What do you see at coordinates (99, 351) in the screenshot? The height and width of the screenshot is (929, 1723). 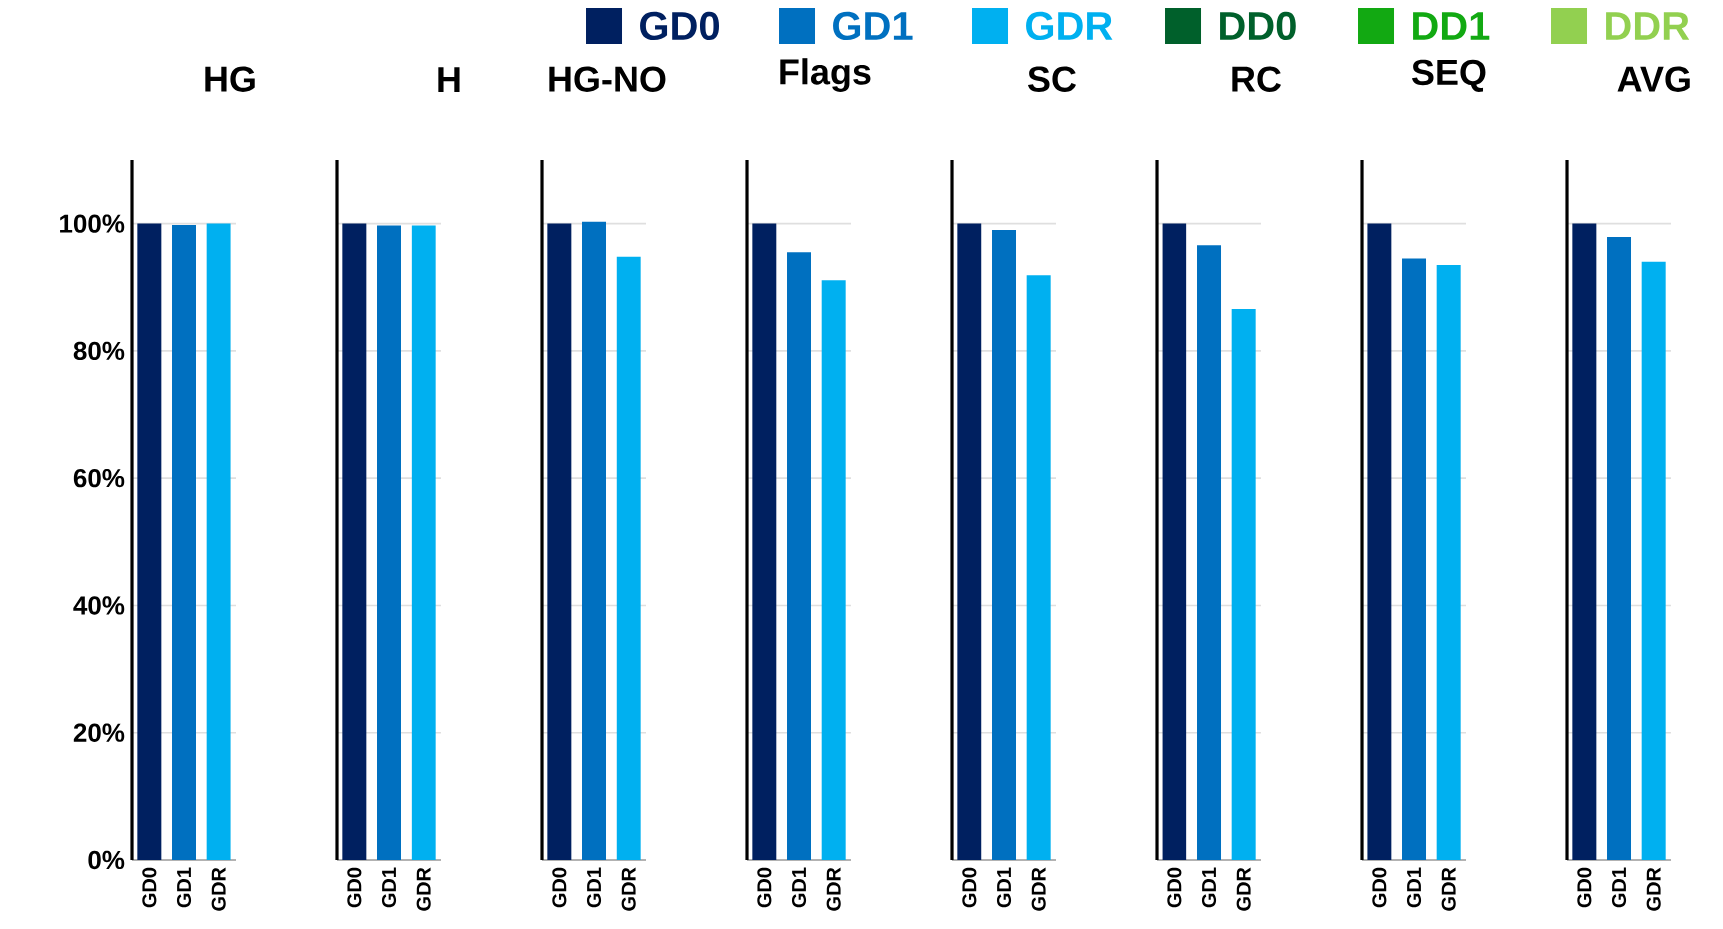 I see `y-tick-label: 80%` at bounding box center [99, 351].